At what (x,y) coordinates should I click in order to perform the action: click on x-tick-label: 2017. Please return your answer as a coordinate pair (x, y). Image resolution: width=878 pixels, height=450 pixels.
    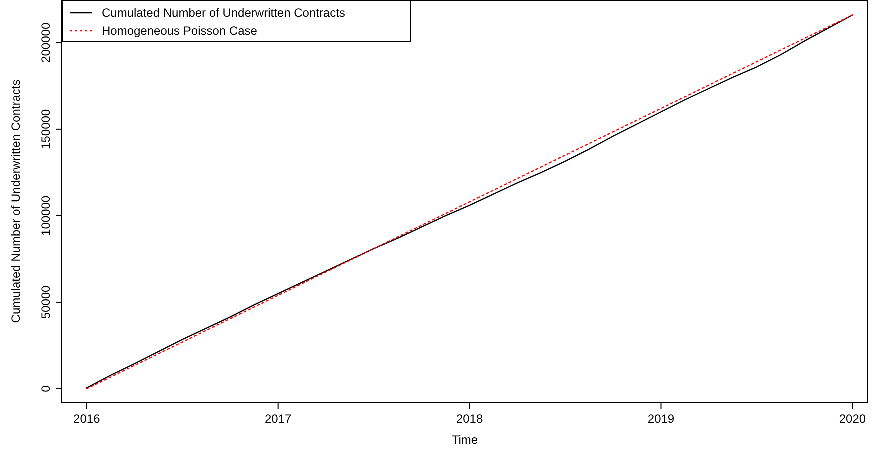
    Looking at the image, I should click on (278, 419).